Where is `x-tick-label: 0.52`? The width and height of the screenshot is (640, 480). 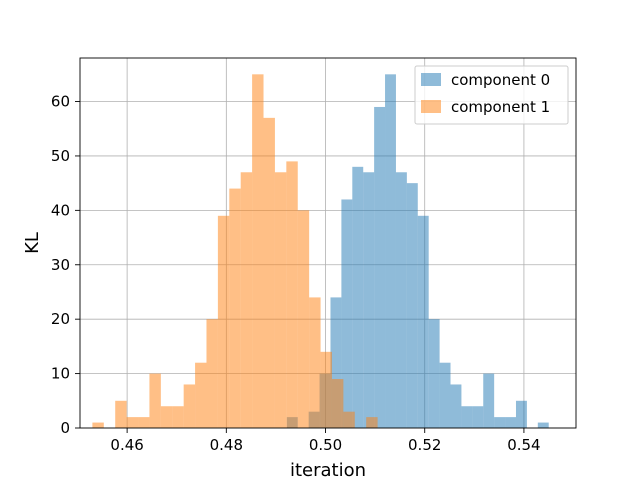
x-tick-label: 0.52 is located at coordinates (424, 445).